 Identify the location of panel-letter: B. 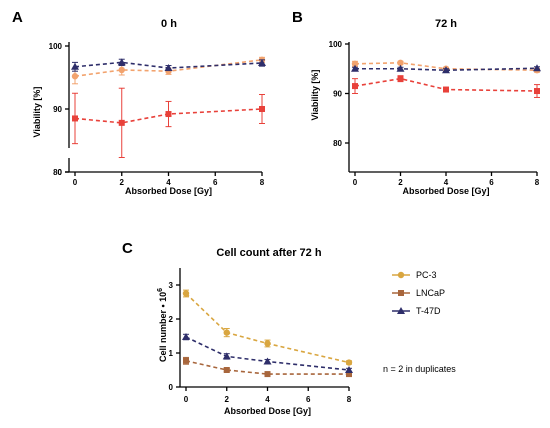
(297, 17).